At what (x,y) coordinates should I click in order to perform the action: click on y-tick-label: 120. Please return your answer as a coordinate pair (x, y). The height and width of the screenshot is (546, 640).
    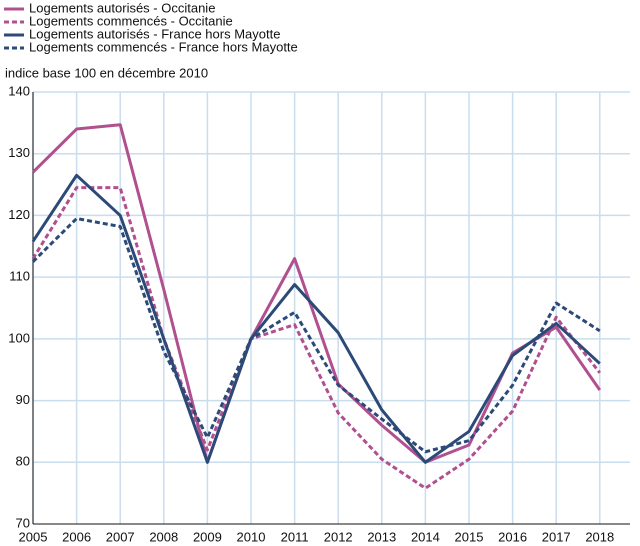
    Looking at the image, I should click on (19, 214).